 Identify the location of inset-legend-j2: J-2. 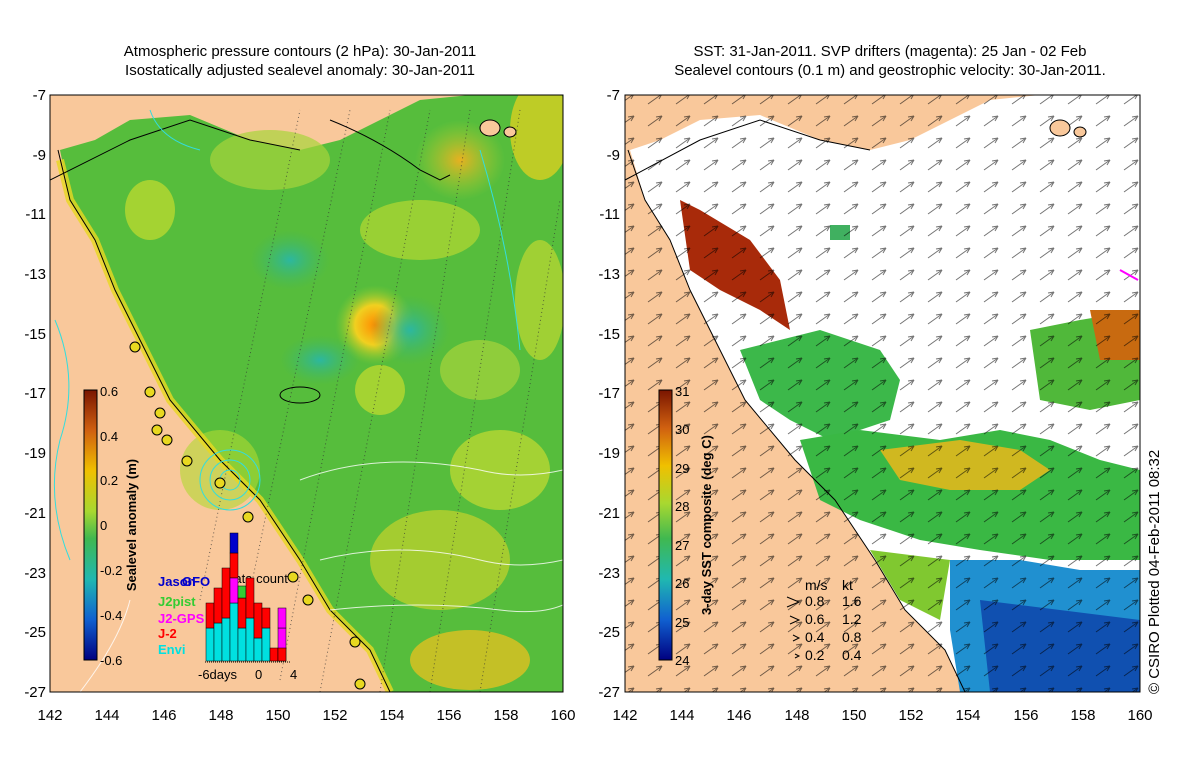
(167, 633).